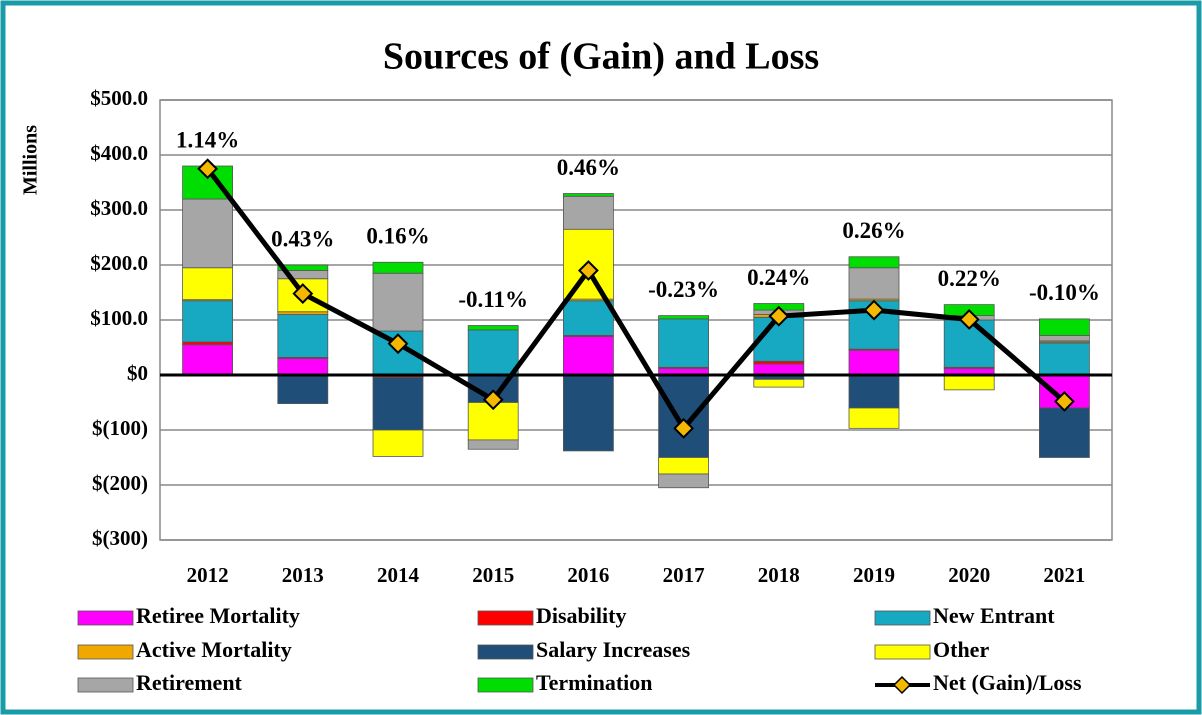 The image size is (1202, 715). Describe the element at coordinates (684, 575) in the screenshot. I see `x-tick-label: 2017` at that location.